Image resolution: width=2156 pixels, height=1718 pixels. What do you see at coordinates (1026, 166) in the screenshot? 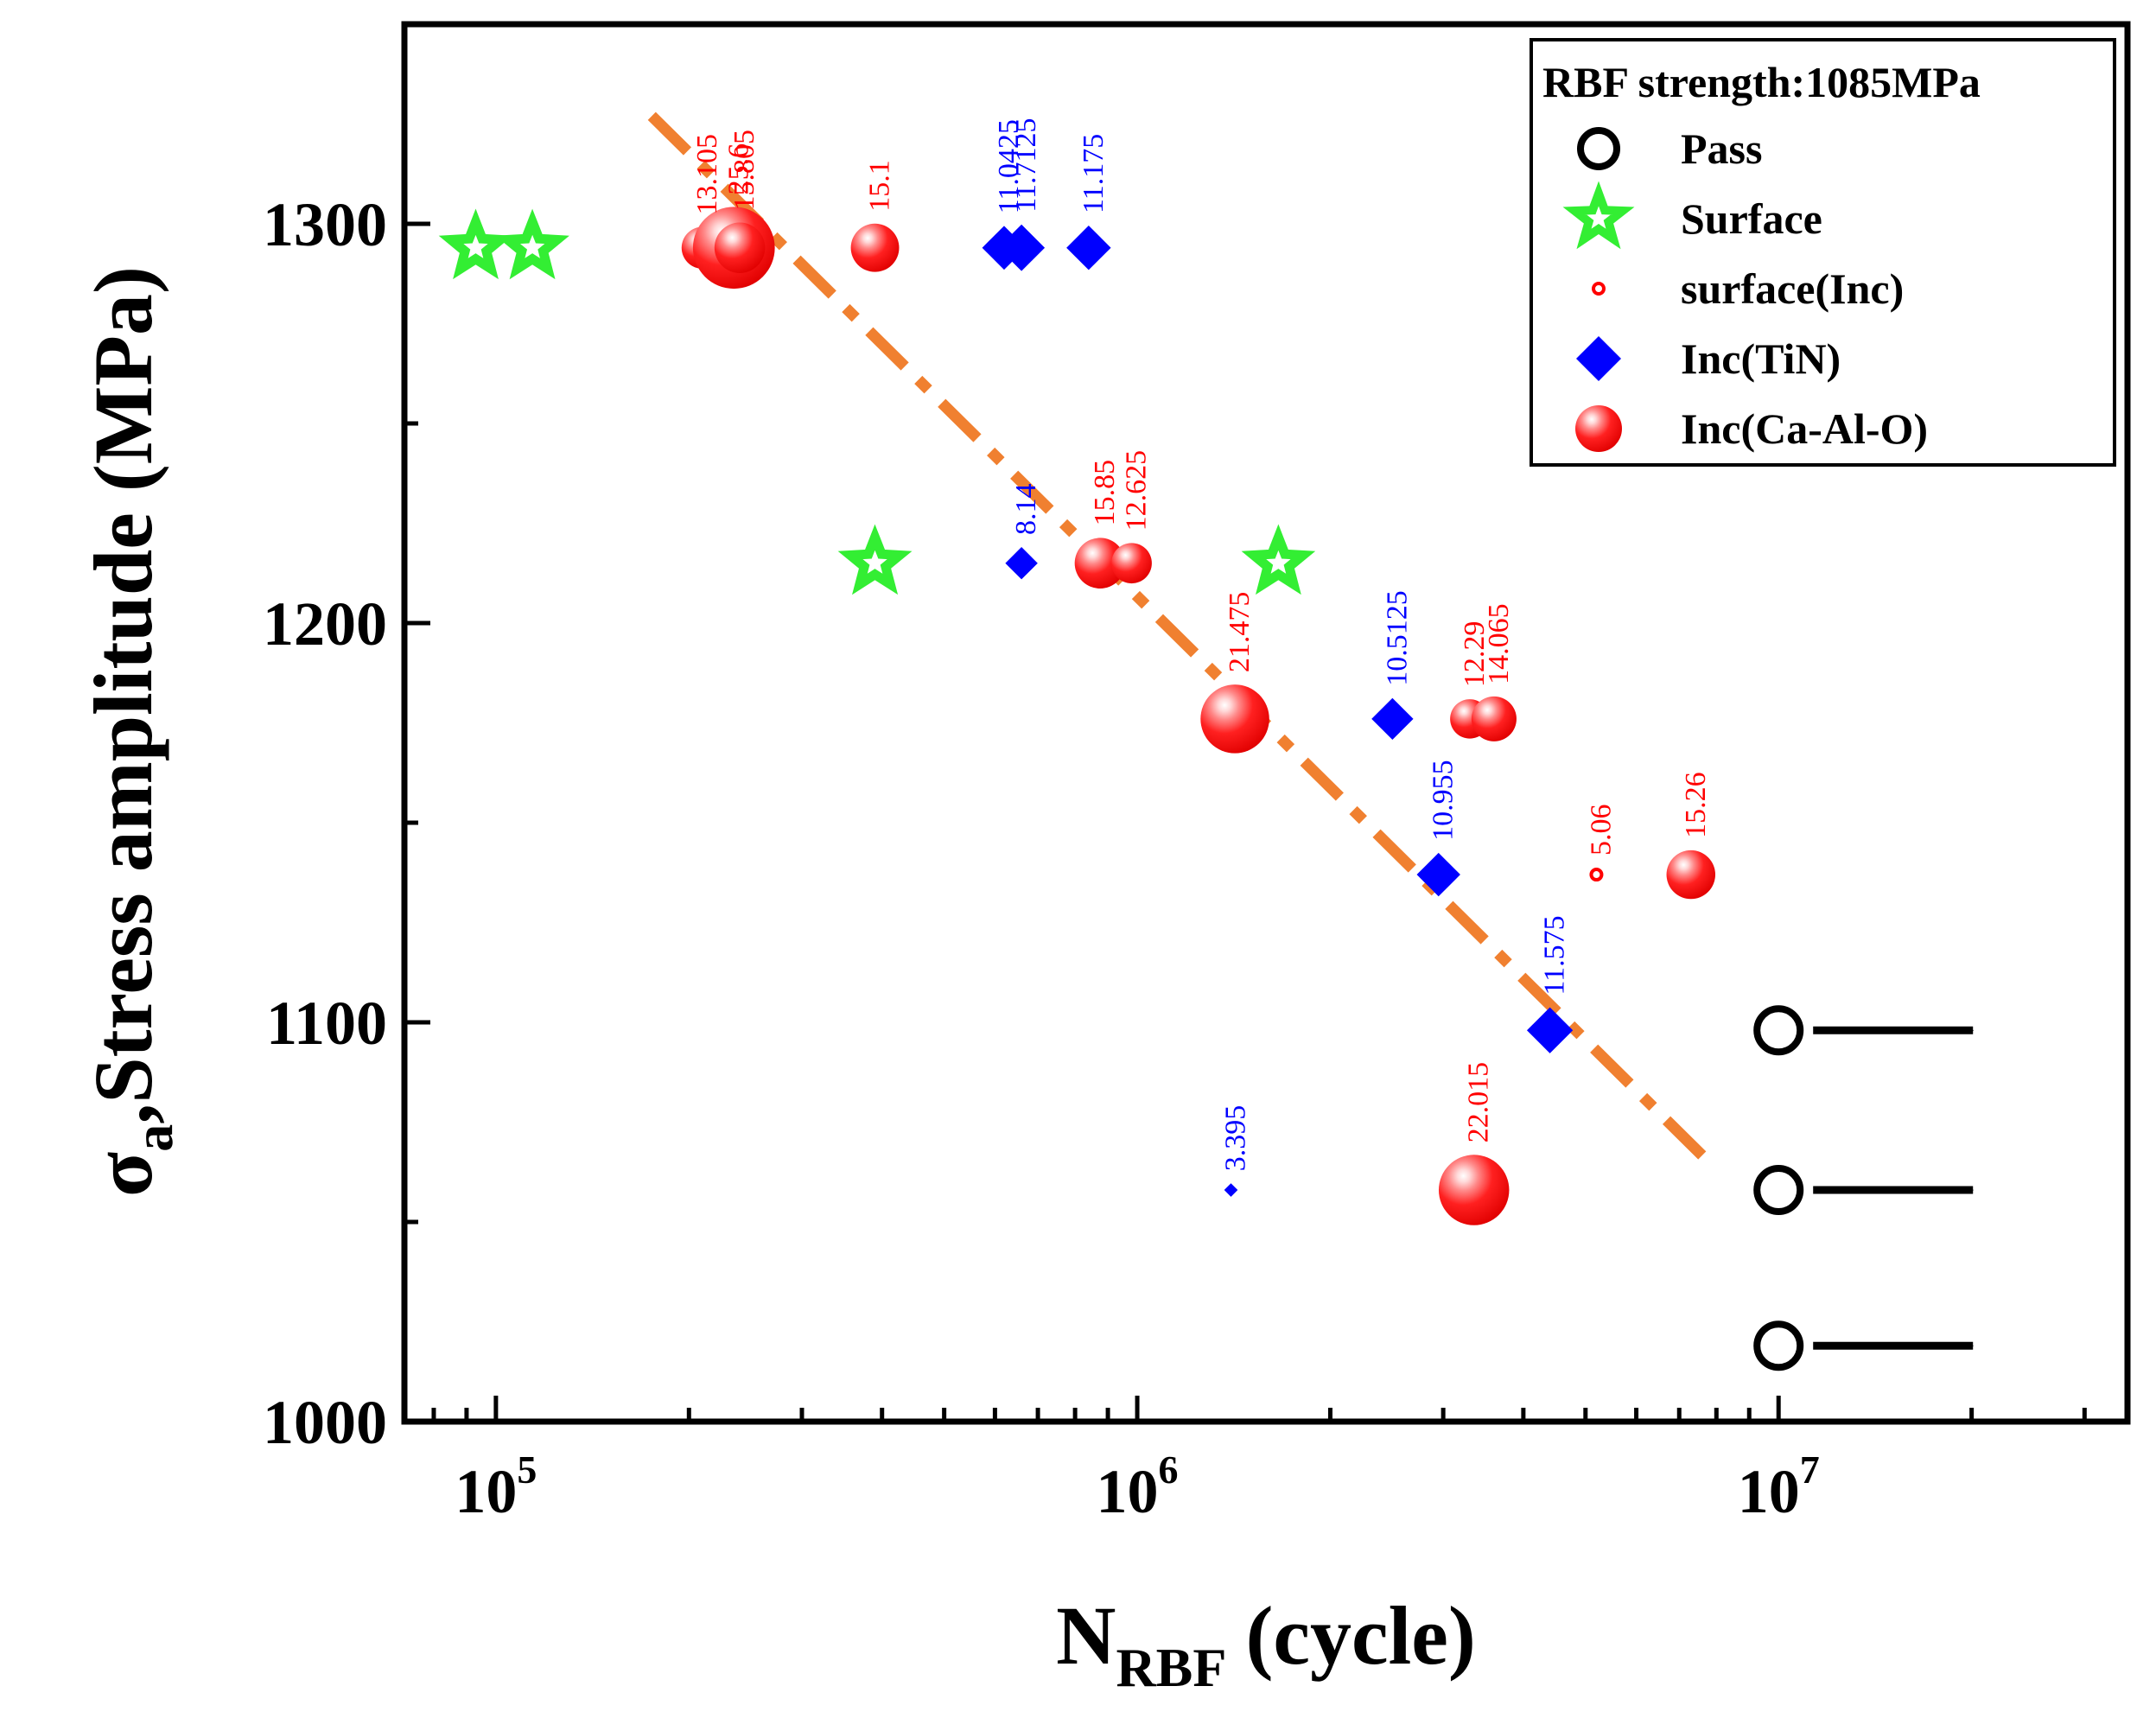
I see `data-label: 11.7125` at bounding box center [1026, 166].